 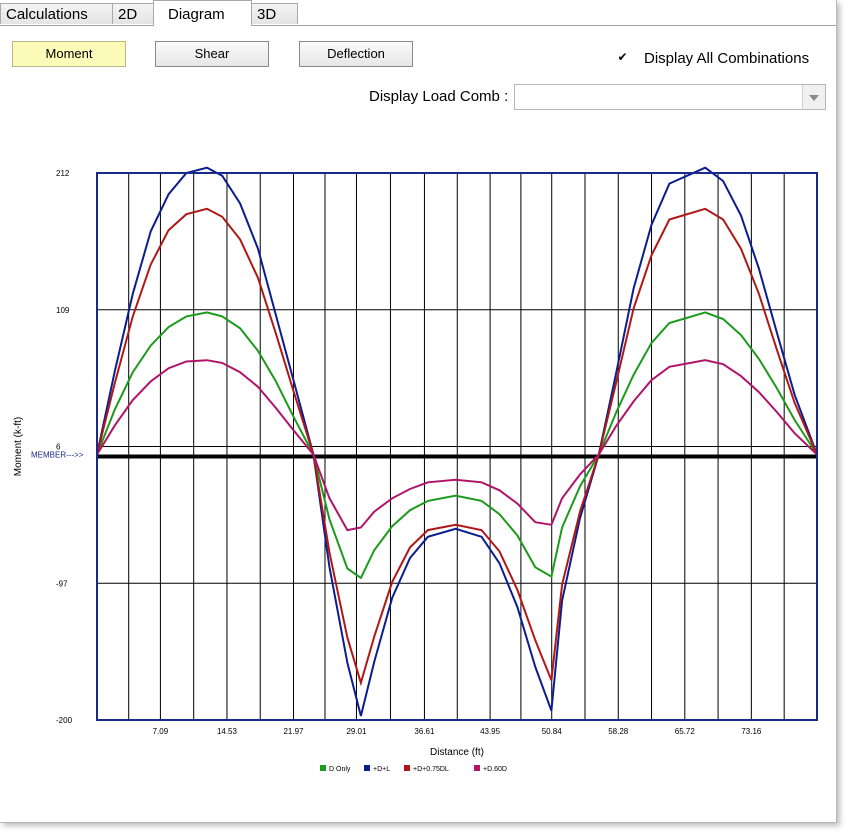 What do you see at coordinates (62, 583) in the screenshot?
I see `y-tick-label: -97` at bounding box center [62, 583].